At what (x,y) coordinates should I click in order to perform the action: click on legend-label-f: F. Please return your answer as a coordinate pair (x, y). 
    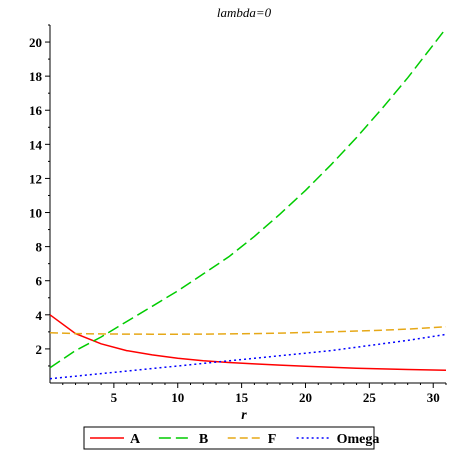
    Looking at the image, I should click on (272, 439).